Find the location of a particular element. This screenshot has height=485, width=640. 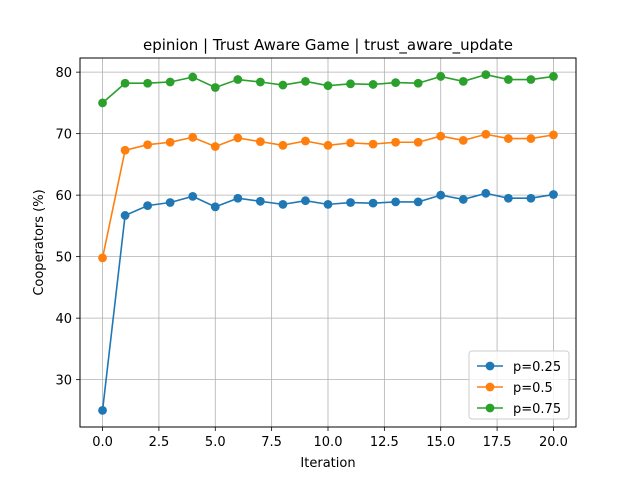

legend: p=0.25 p=0.5 p=0.75 is located at coordinates (519, 385).